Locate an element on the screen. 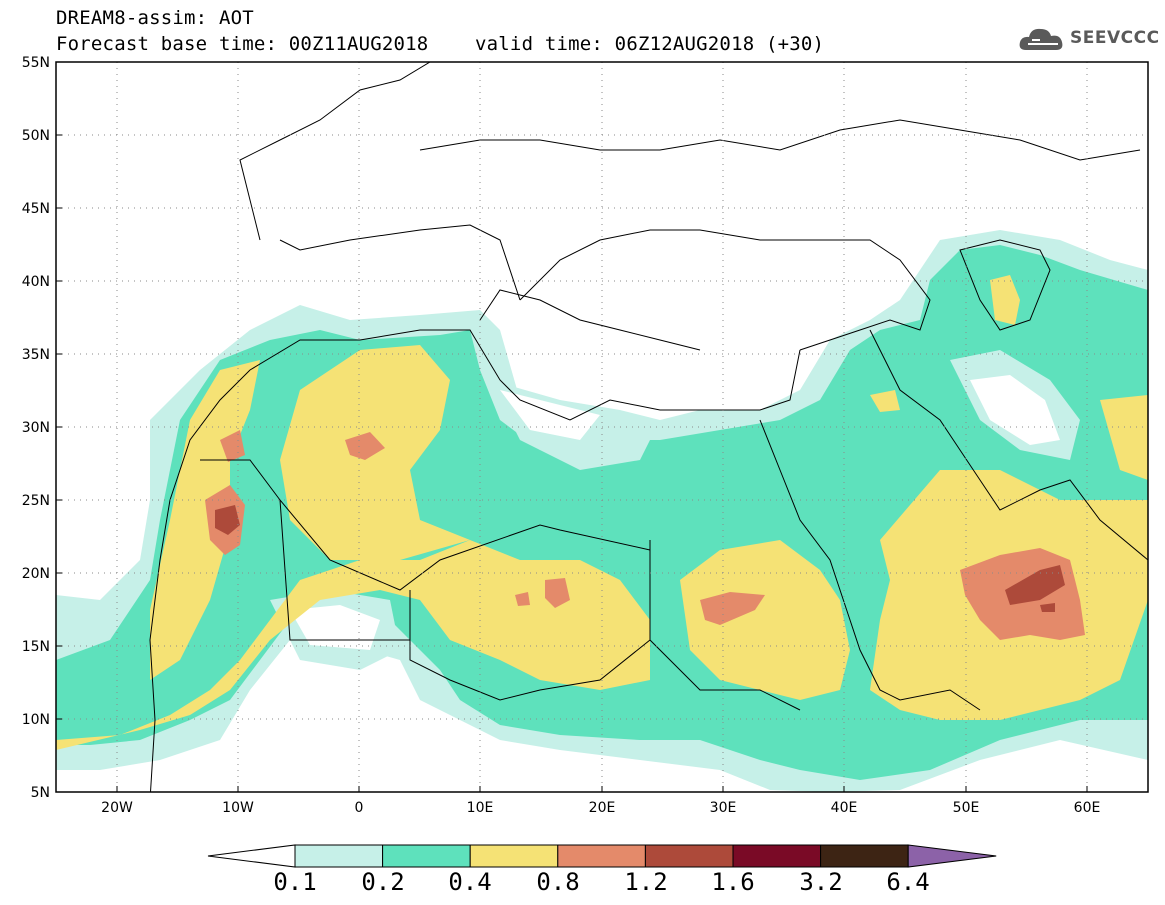 The width and height of the screenshot is (1165, 905). lat-label: 35N is located at coordinates (36, 355).